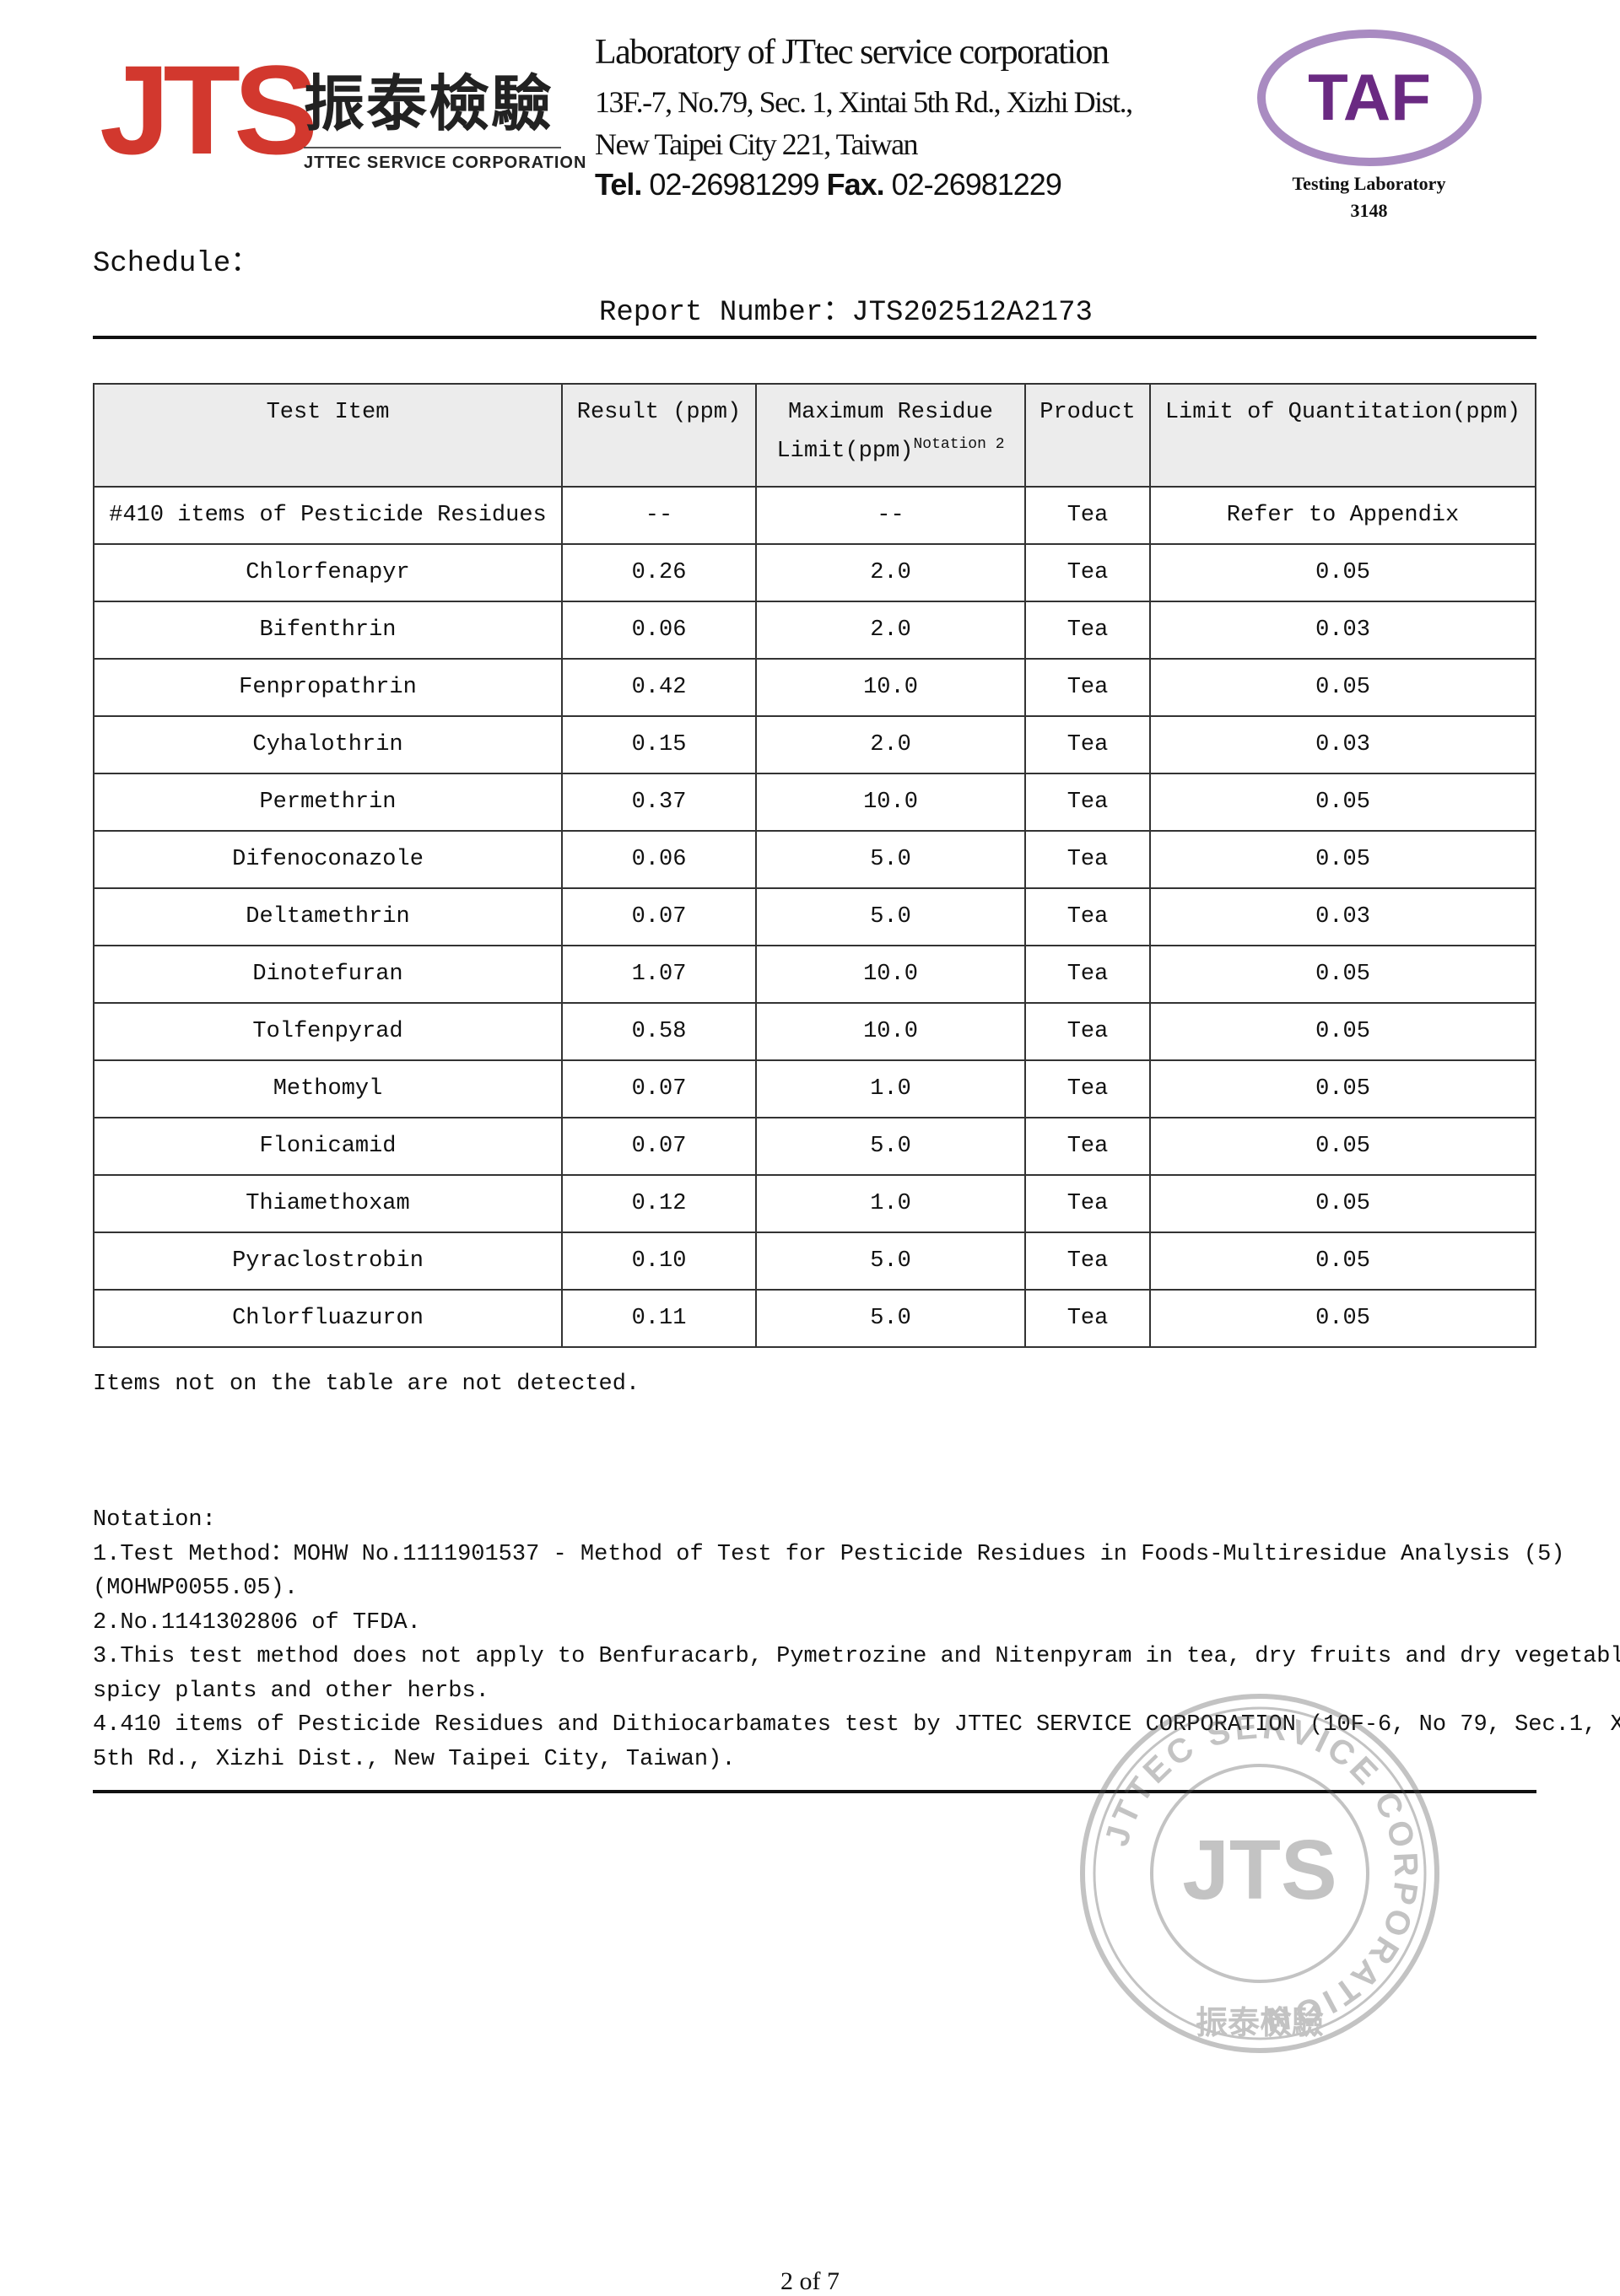 The width and height of the screenshot is (1620, 2296). Describe the element at coordinates (814, 916) in the screenshot. I see `table-row: Deltamethrin 0.07 5.0 Tea 0.03` at that location.